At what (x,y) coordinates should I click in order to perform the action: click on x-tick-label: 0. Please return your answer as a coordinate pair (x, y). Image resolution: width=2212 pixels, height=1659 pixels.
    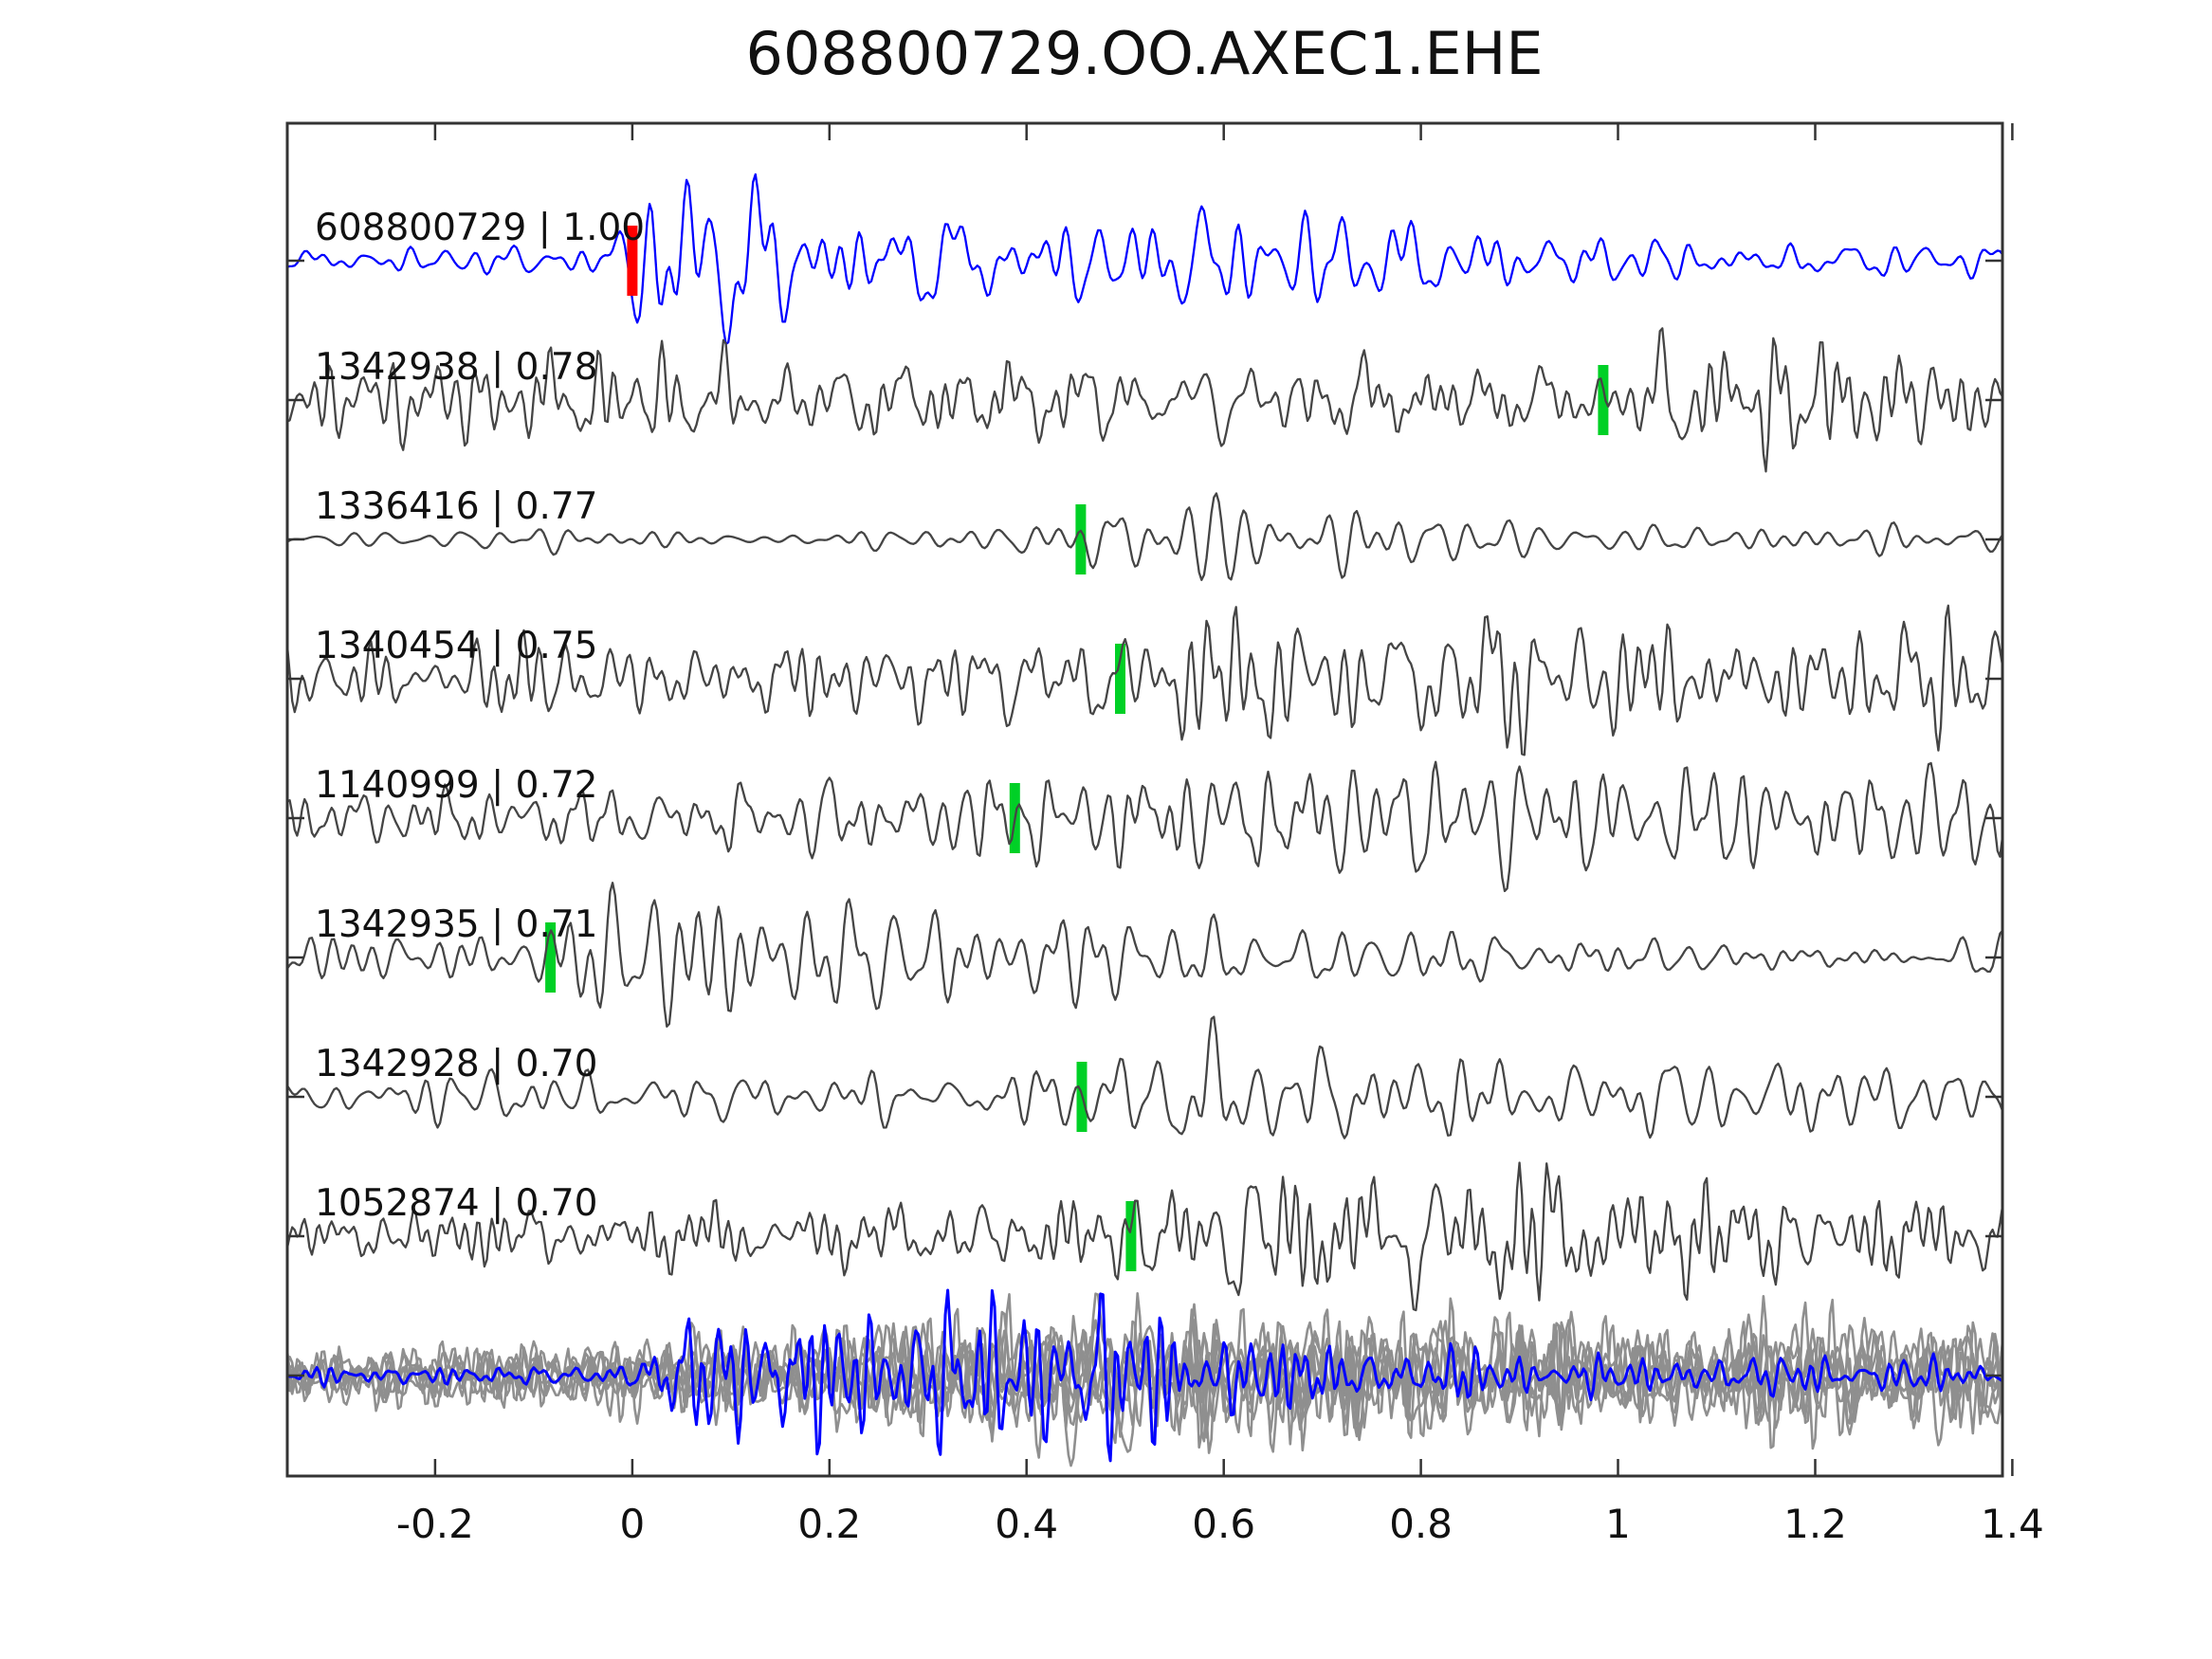
    Looking at the image, I should click on (633, 1524).